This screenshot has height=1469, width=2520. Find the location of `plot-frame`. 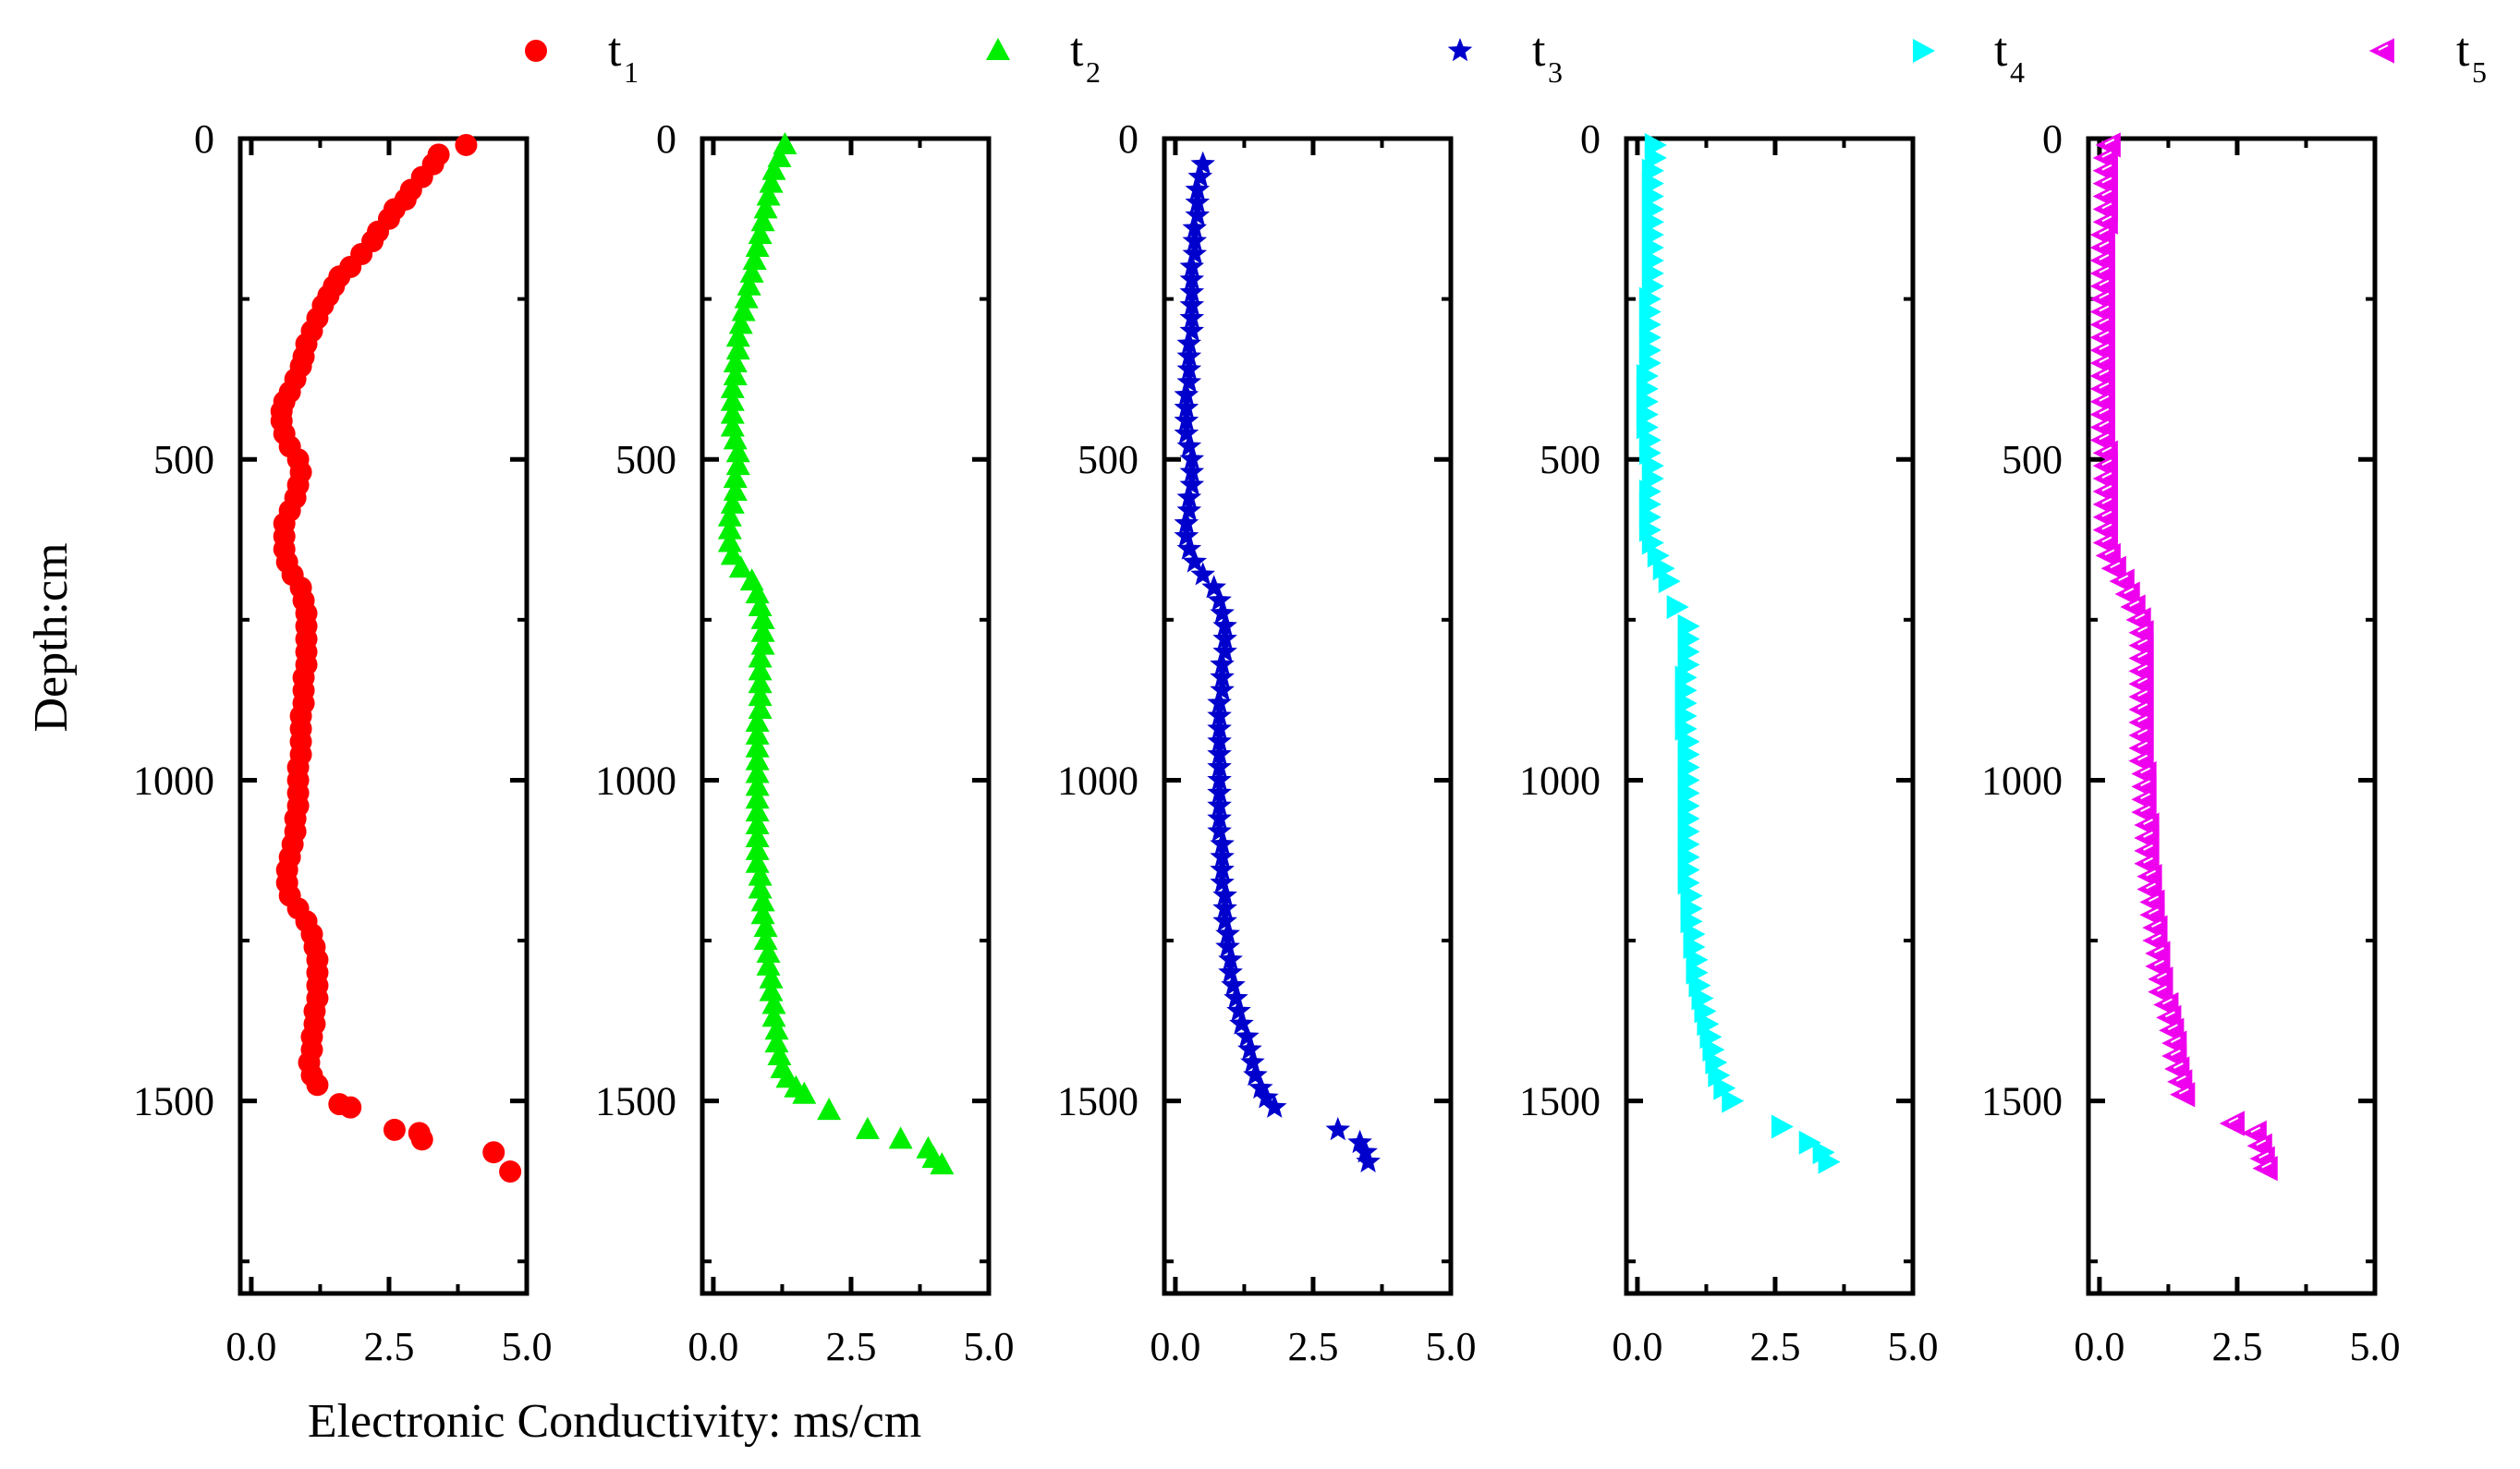

plot-frame is located at coordinates (1308, 716).